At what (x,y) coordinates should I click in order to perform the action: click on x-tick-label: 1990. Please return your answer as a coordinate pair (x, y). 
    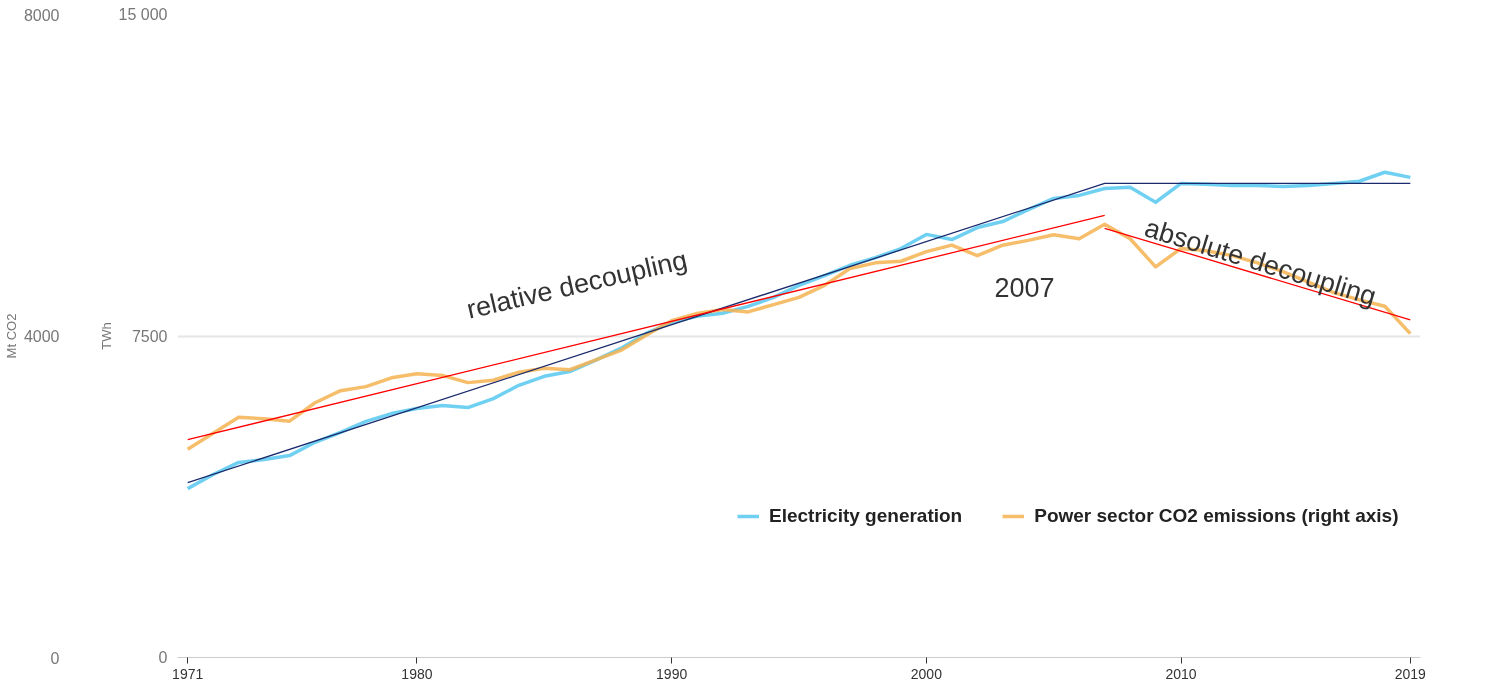
    Looking at the image, I should click on (672, 673).